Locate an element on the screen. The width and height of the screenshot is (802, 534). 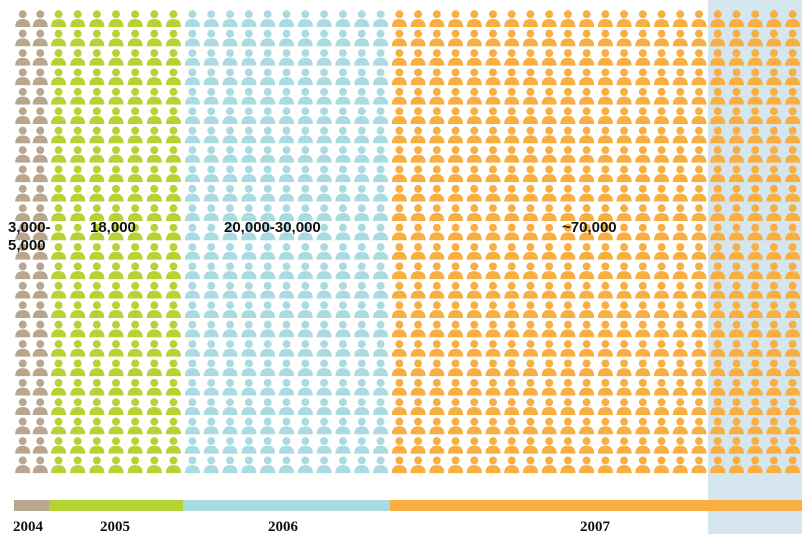
value-label: 18,000 is located at coordinates (113, 227).